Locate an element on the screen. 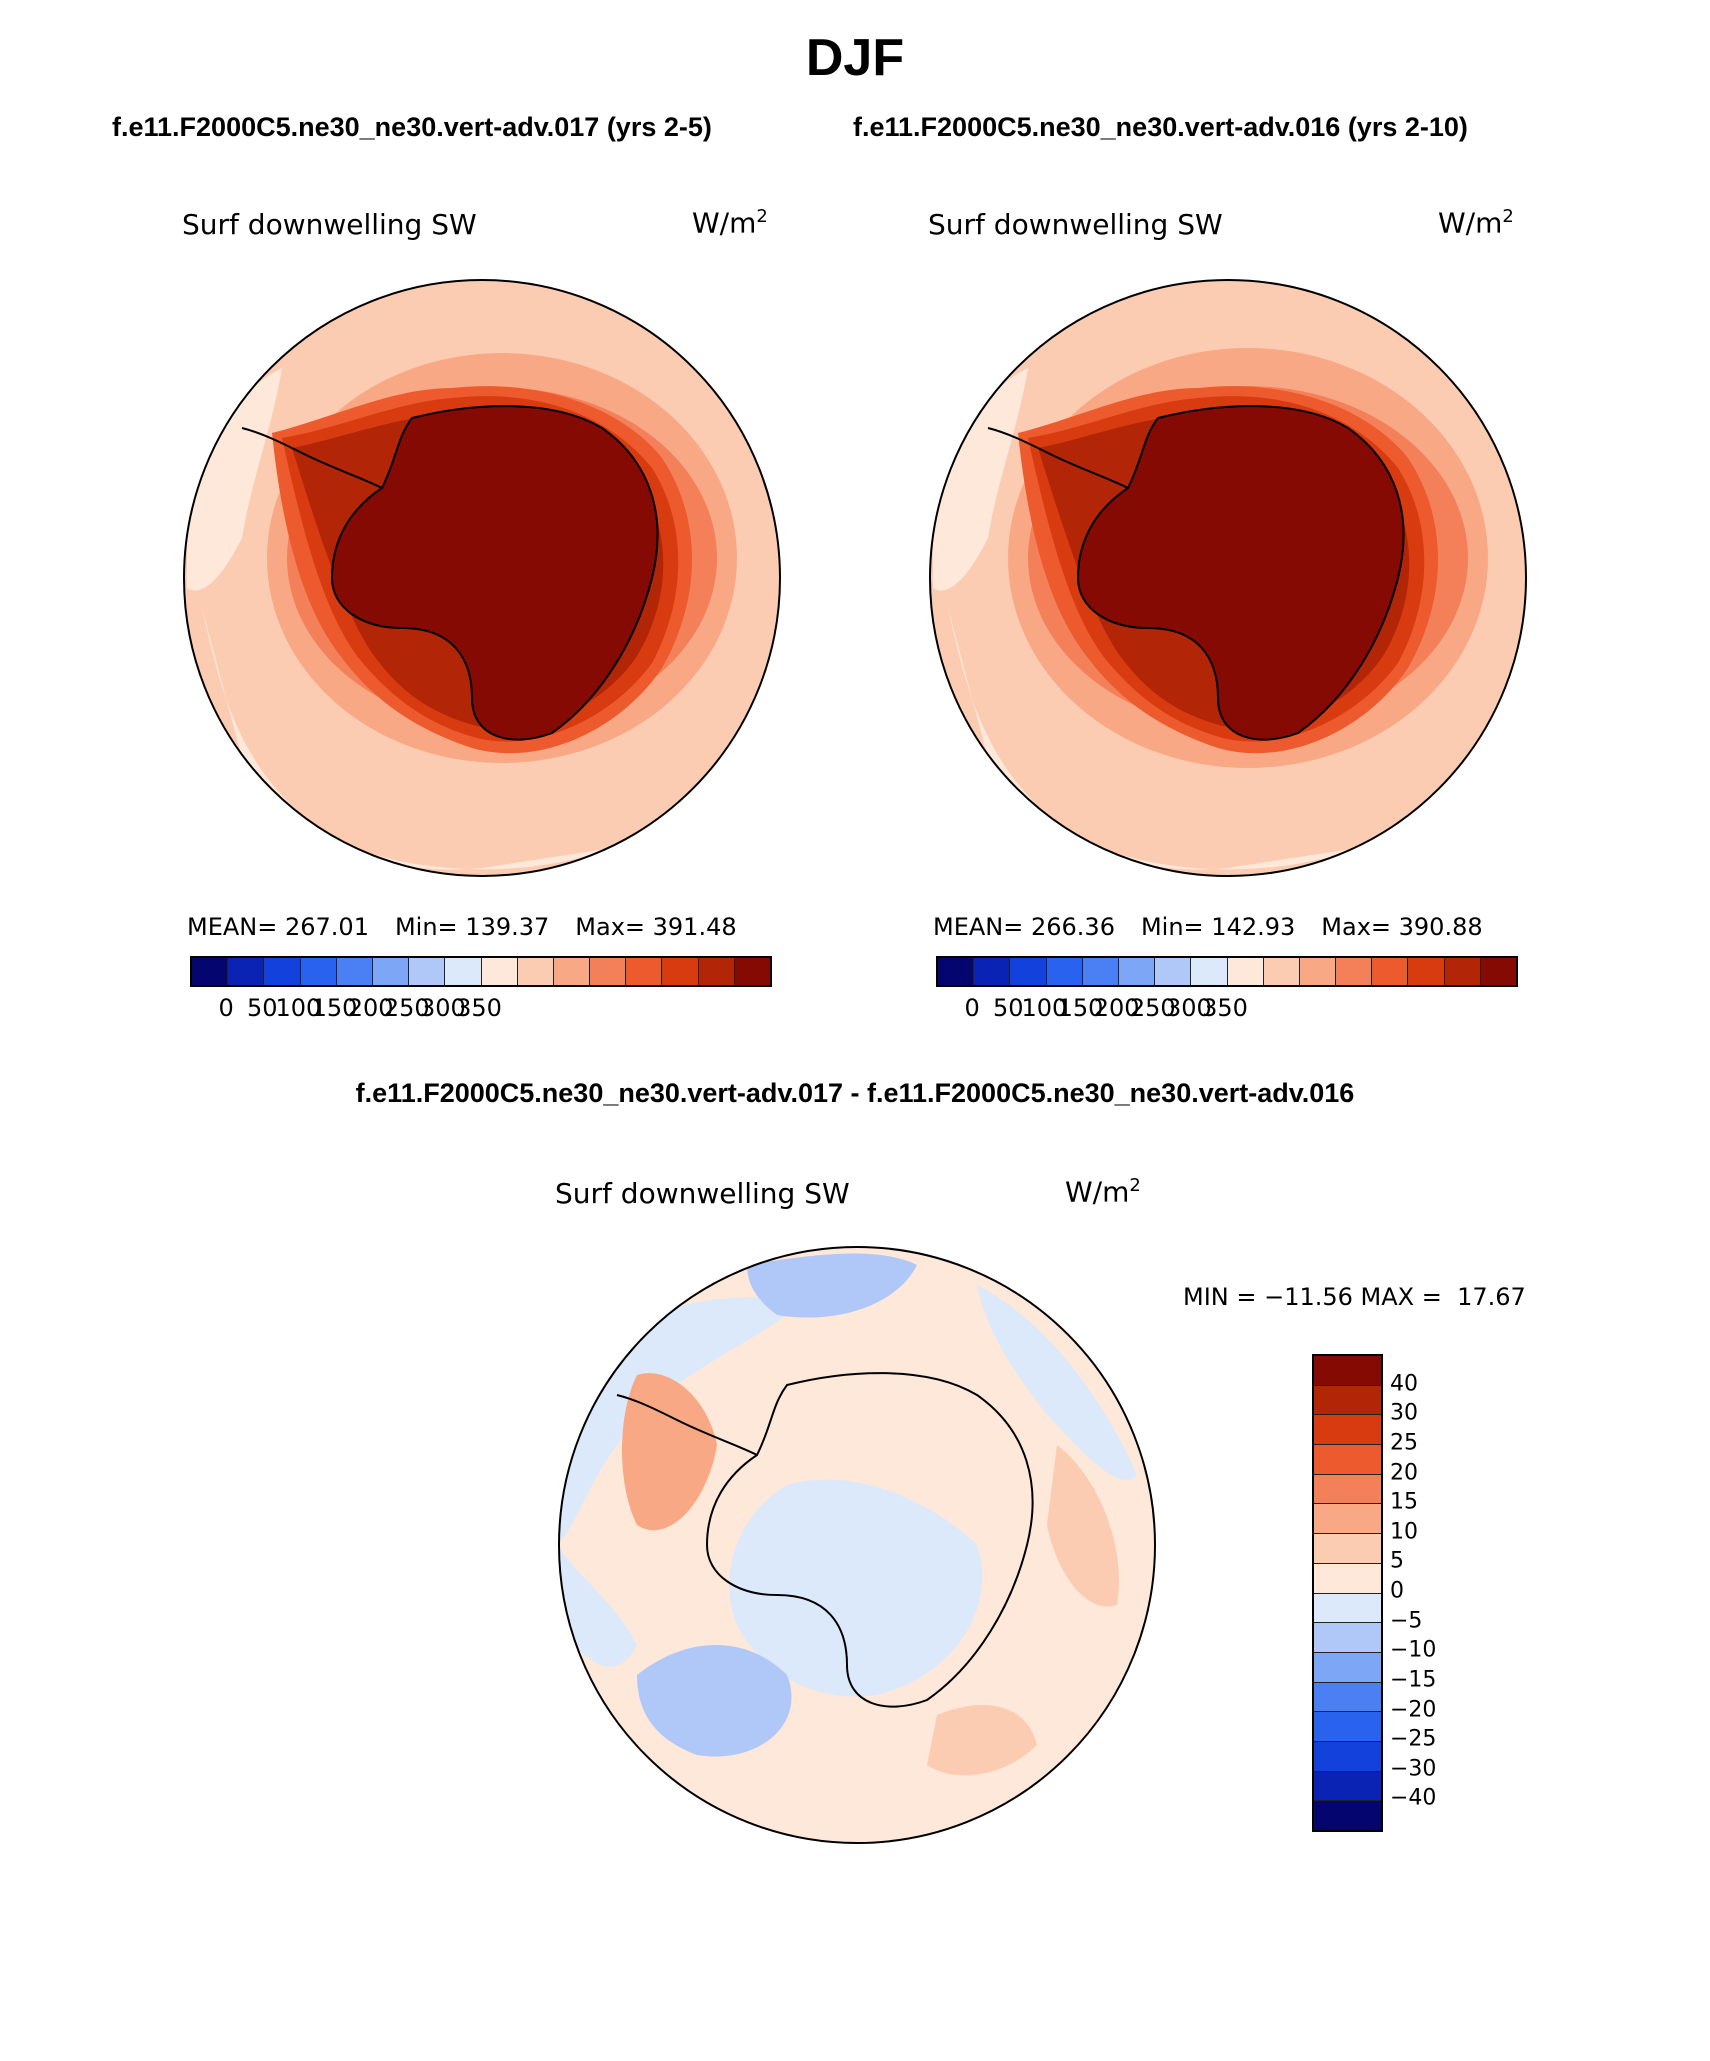 The width and height of the screenshot is (1710, 2061). left-mean: MEAN= 267.01 is located at coordinates (278, 927).